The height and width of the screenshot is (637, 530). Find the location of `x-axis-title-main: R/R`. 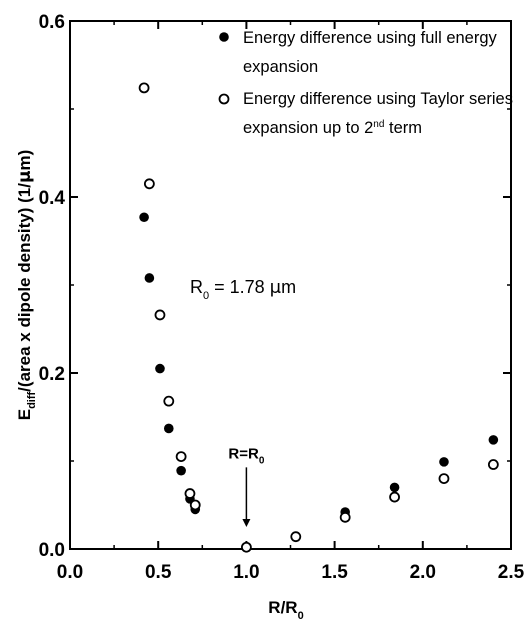

x-axis-title-main: R/R is located at coordinates (282, 607).